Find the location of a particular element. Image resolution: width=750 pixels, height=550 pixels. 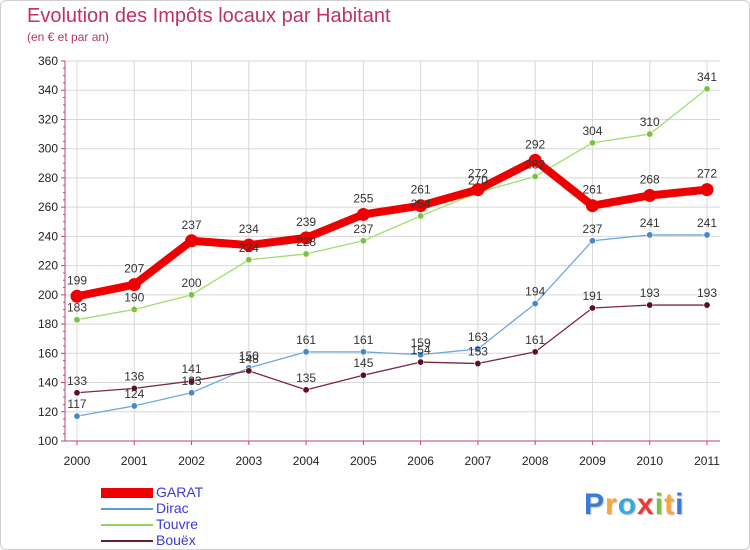

legend-item-garat: GARAT is located at coordinates (201, 492).